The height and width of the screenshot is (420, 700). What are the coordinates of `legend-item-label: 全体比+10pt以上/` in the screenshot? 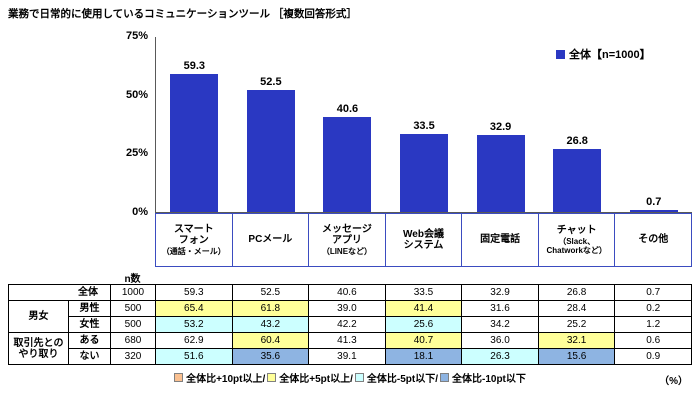 It's located at (226, 379).